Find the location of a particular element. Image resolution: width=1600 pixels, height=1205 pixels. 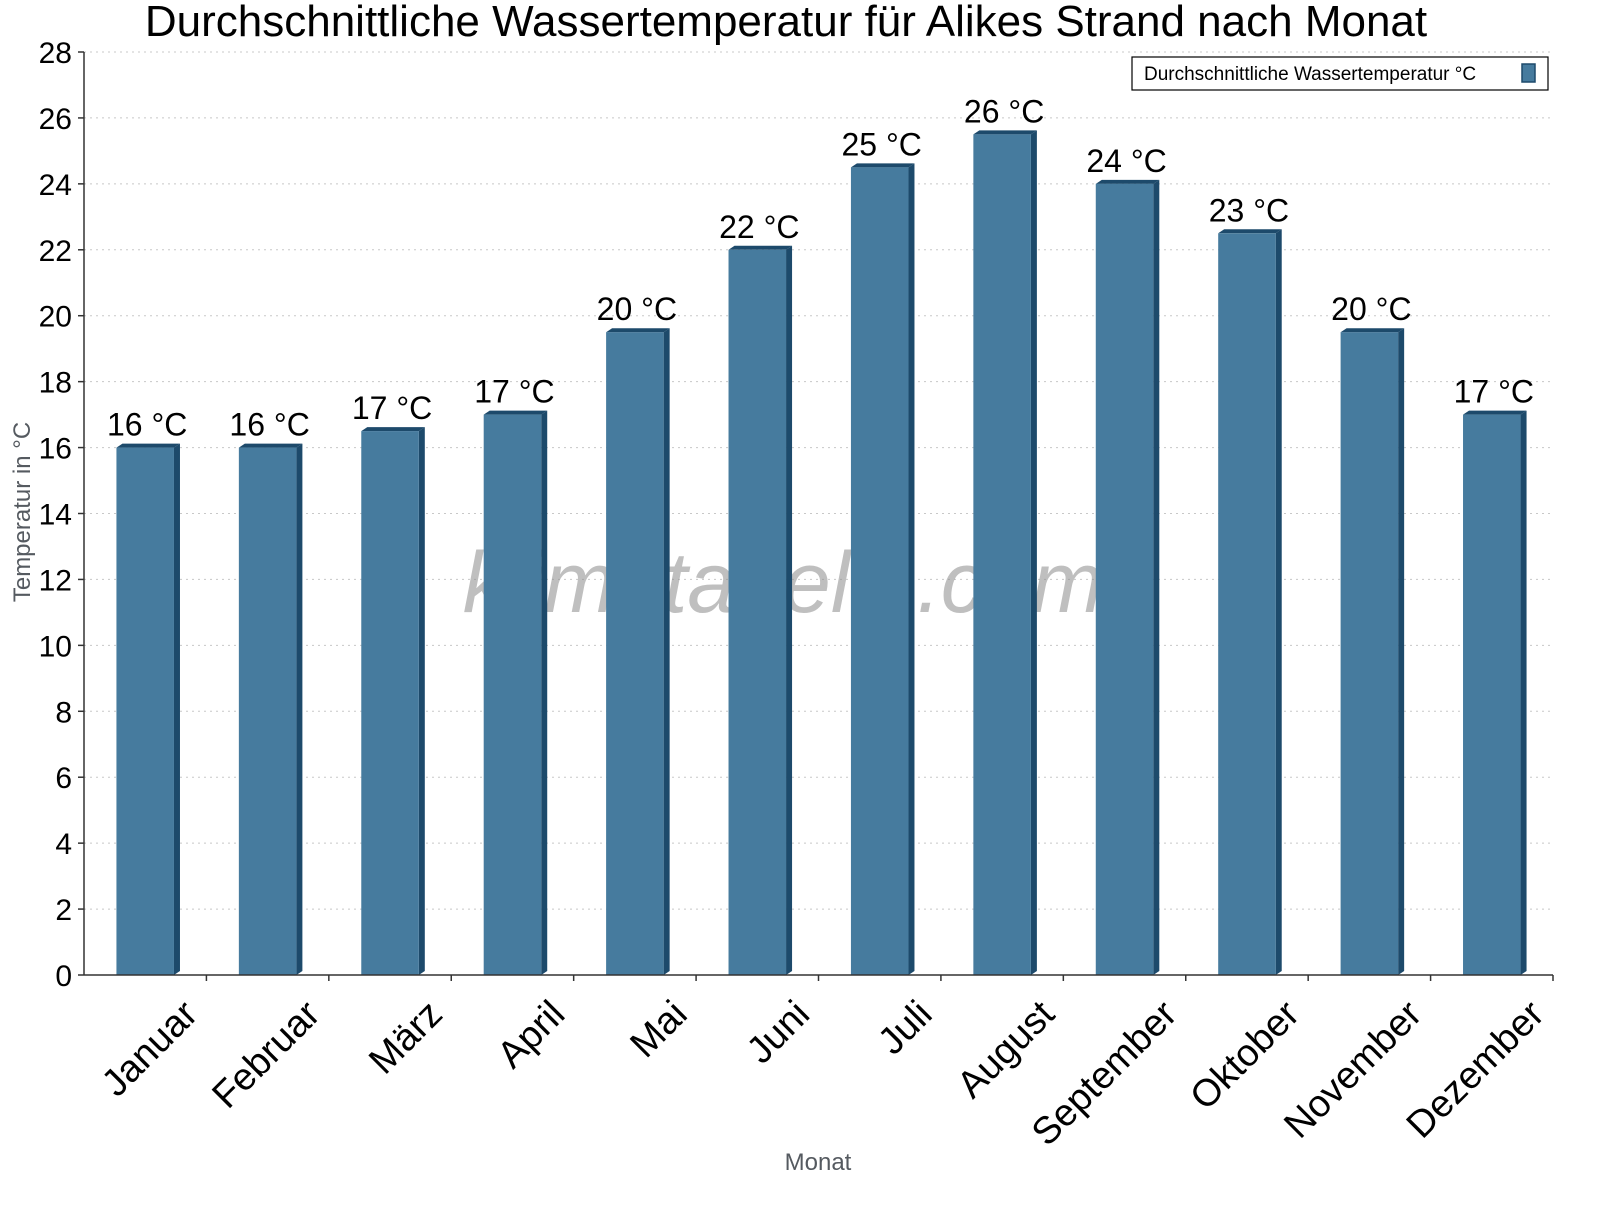

data-label: 24 °C is located at coordinates (1126, 161).